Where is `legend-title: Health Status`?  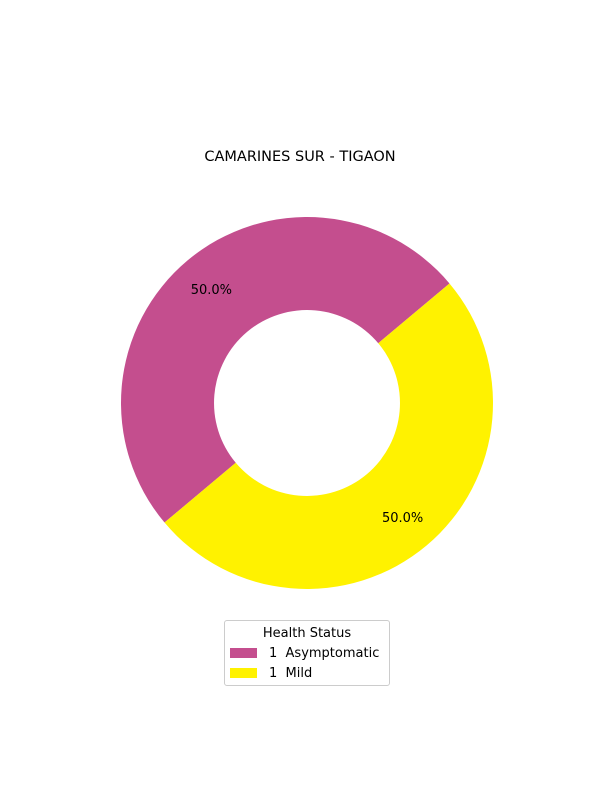 legend-title: Health Status is located at coordinates (307, 633).